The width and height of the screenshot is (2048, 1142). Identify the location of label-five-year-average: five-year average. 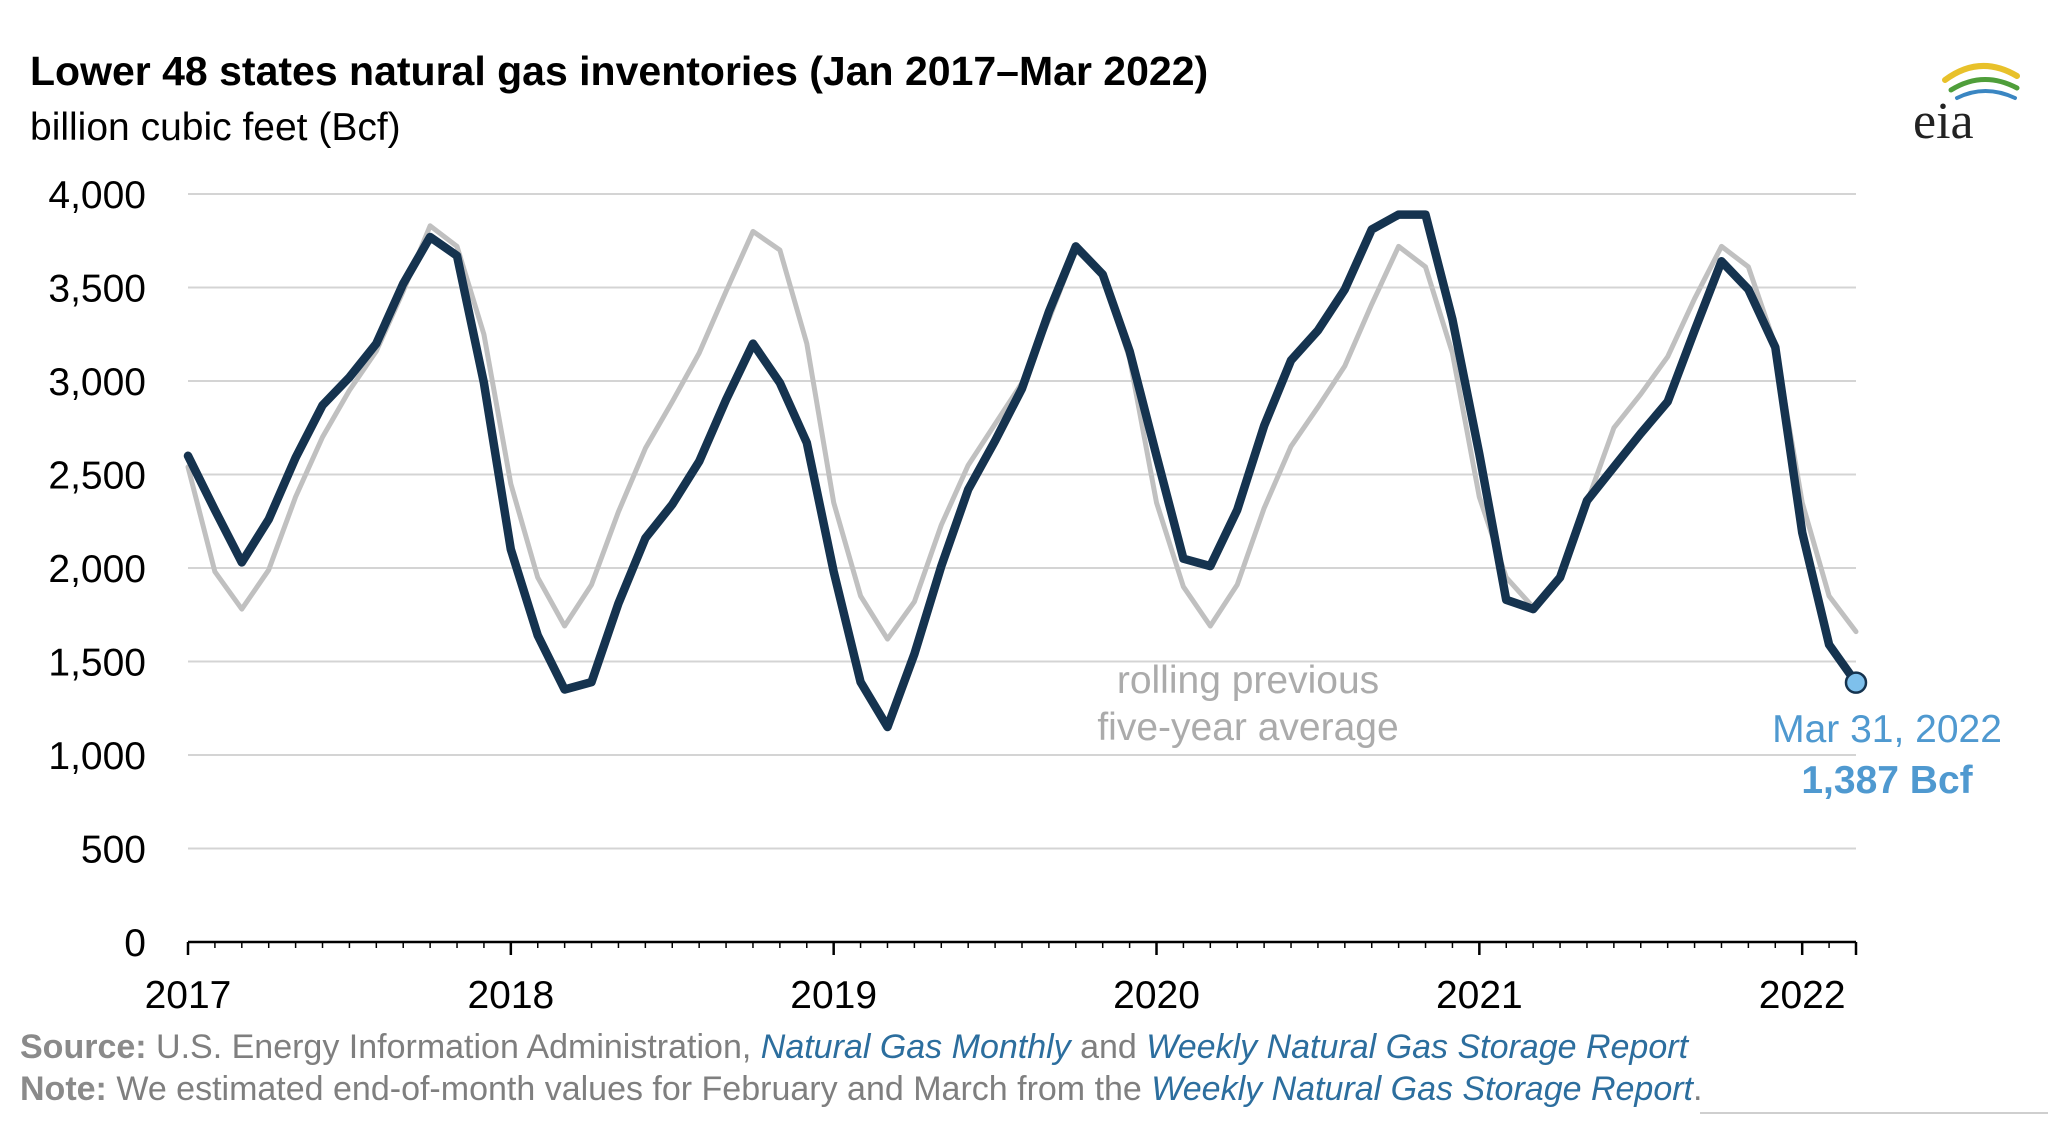
(1247, 727).